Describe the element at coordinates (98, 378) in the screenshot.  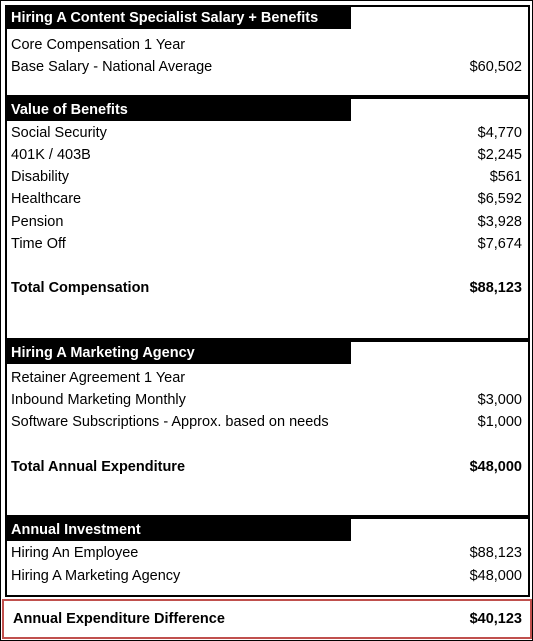
I see `row-label: Retainer Agreement 1 Year` at that location.